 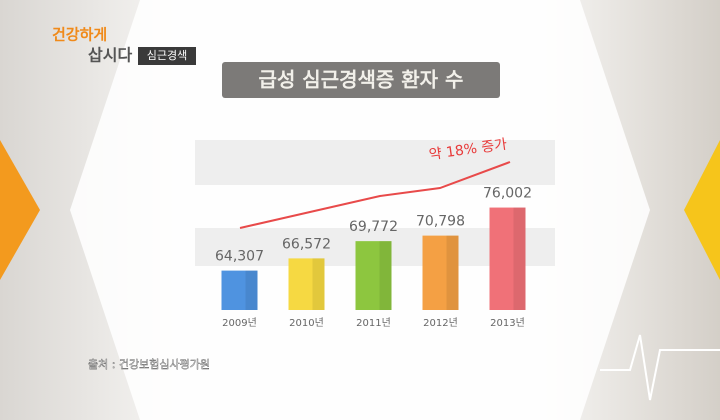 I want to click on source: 출처 : 건강보험심사평가원, so click(x=149, y=364).